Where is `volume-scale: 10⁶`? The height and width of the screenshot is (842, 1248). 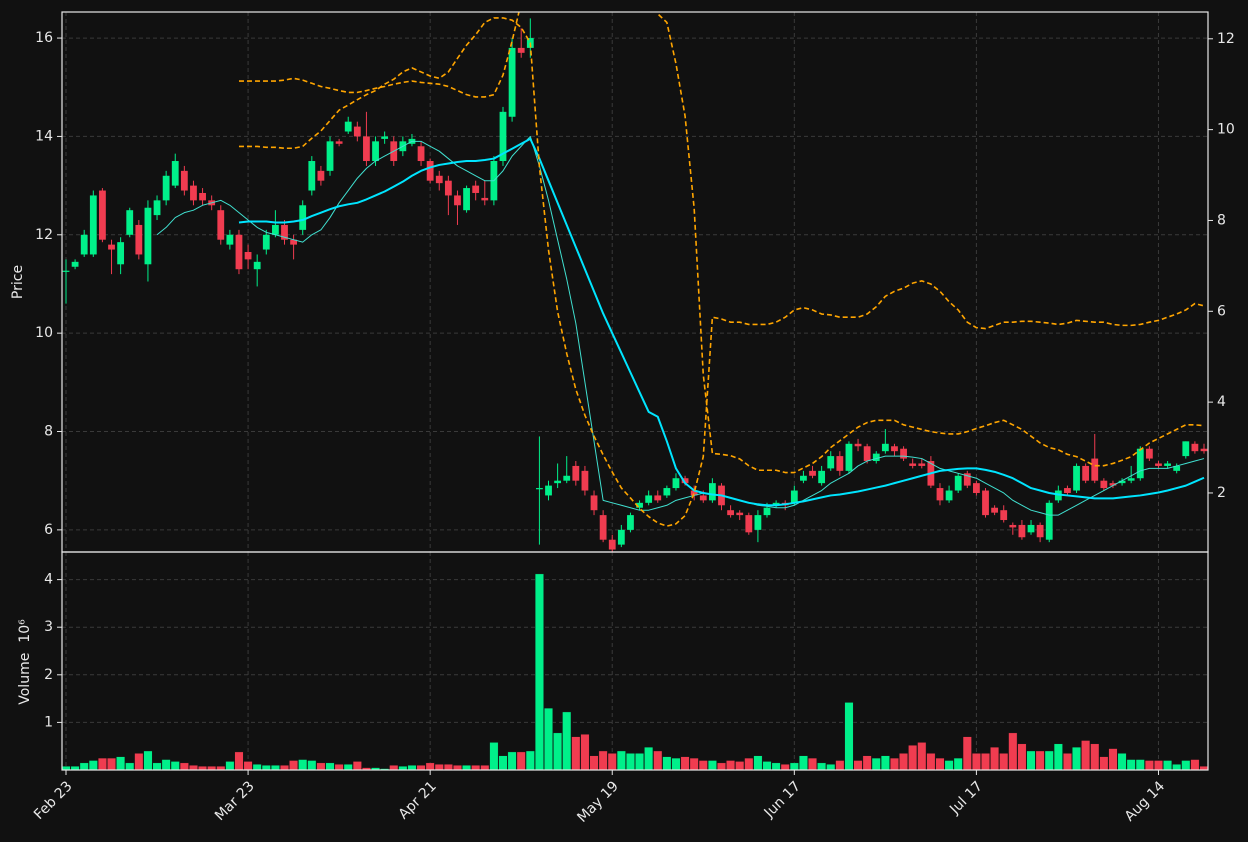
volume-scale: 10⁶ is located at coordinates (25, 631).